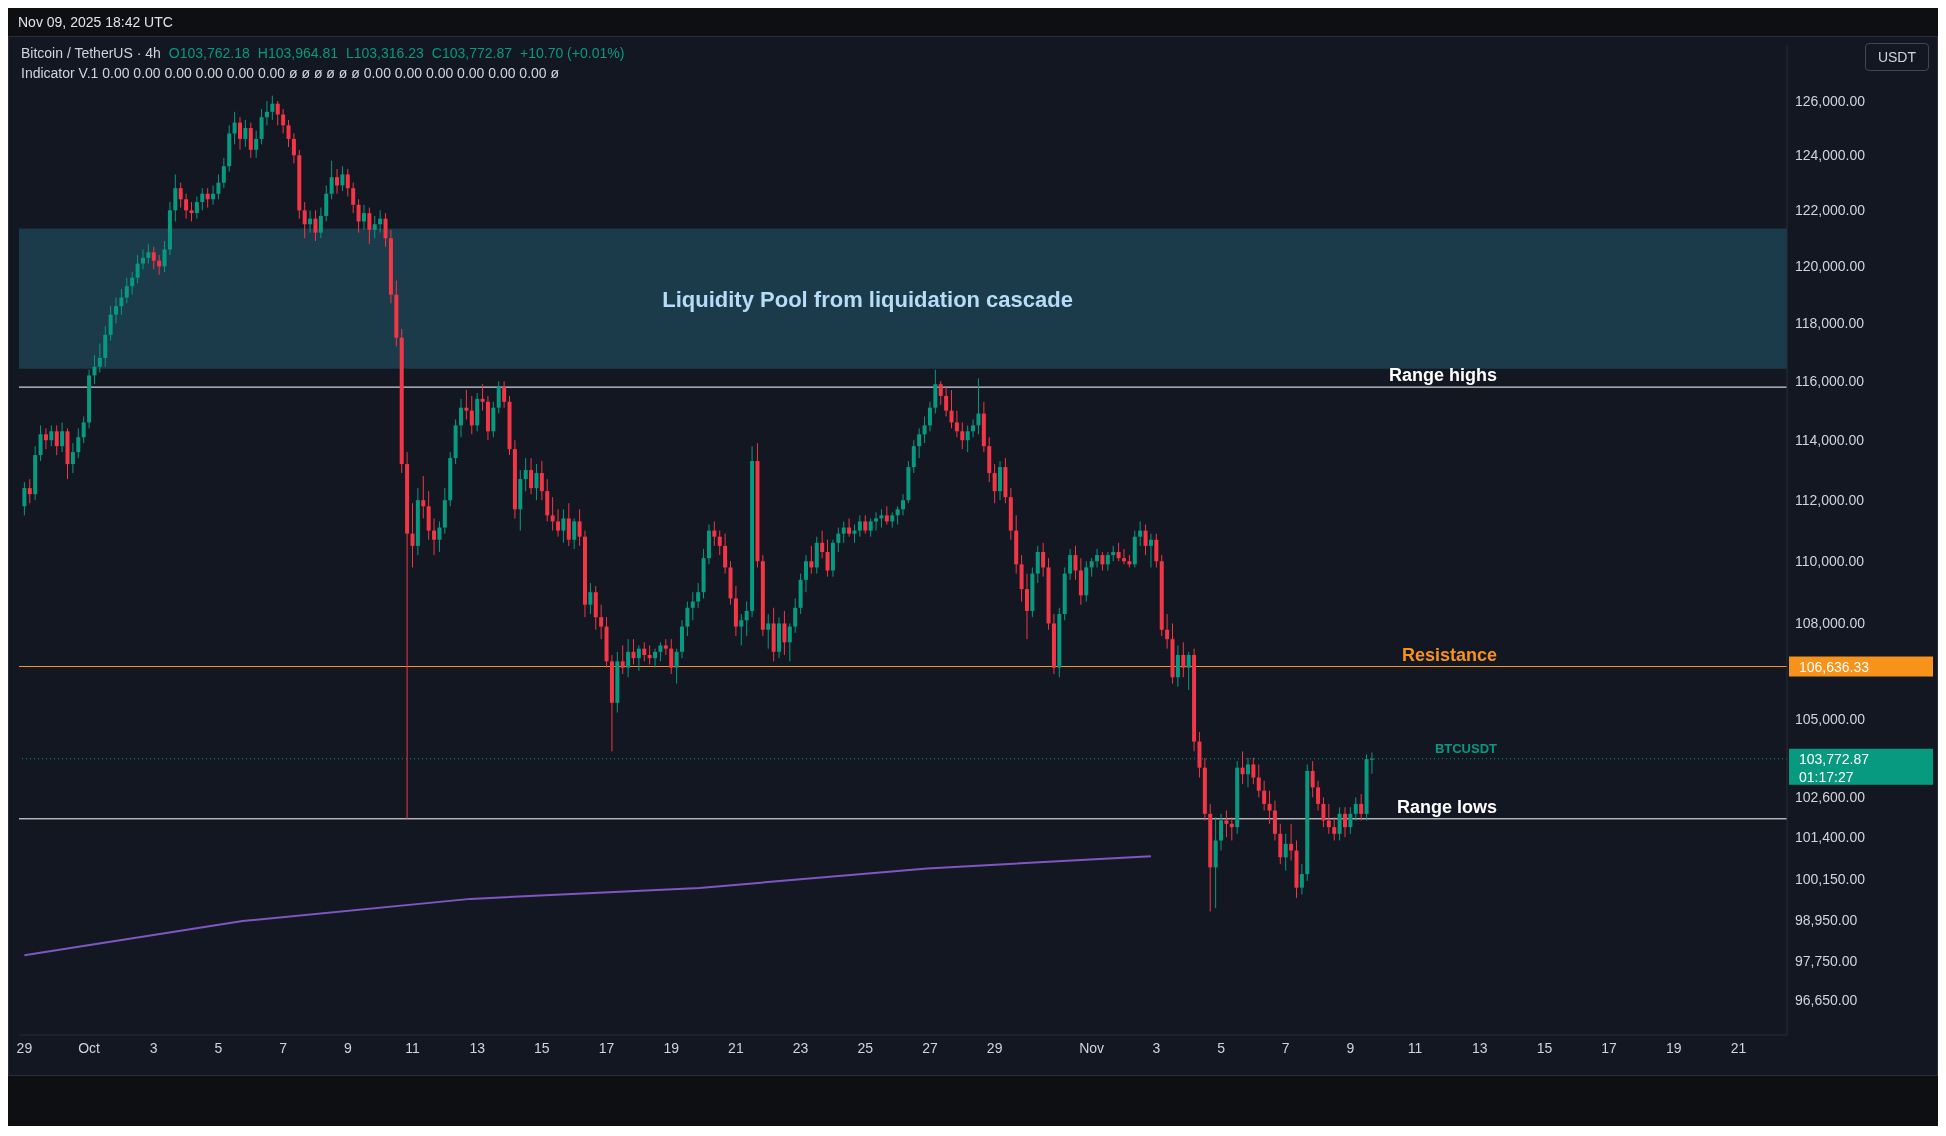 The width and height of the screenshot is (1946, 1136). Describe the element at coordinates (1830, 879) in the screenshot. I see `y-tick-label: 100,150.00` at that location.